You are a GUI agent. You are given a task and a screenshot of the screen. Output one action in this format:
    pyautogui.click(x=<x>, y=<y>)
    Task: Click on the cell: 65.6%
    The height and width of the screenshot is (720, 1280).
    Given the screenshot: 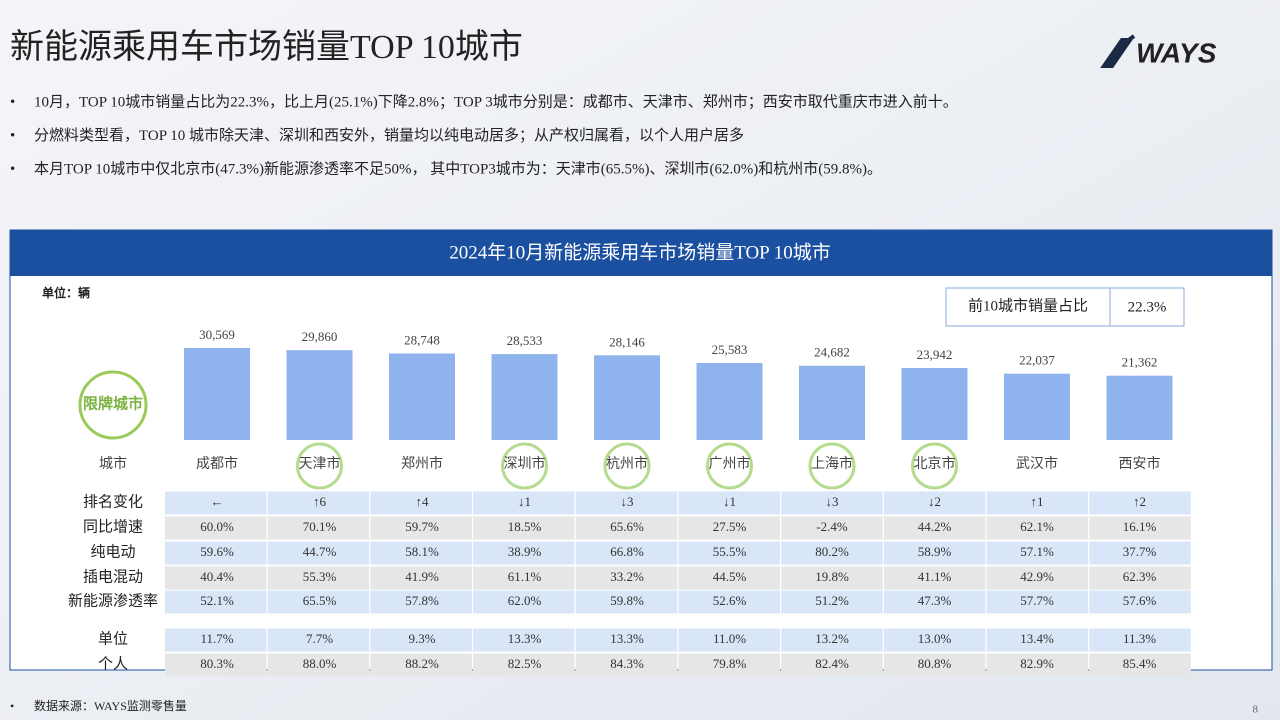 What is the action you would take?
    pyautogui.click(x=627, y=526)
    